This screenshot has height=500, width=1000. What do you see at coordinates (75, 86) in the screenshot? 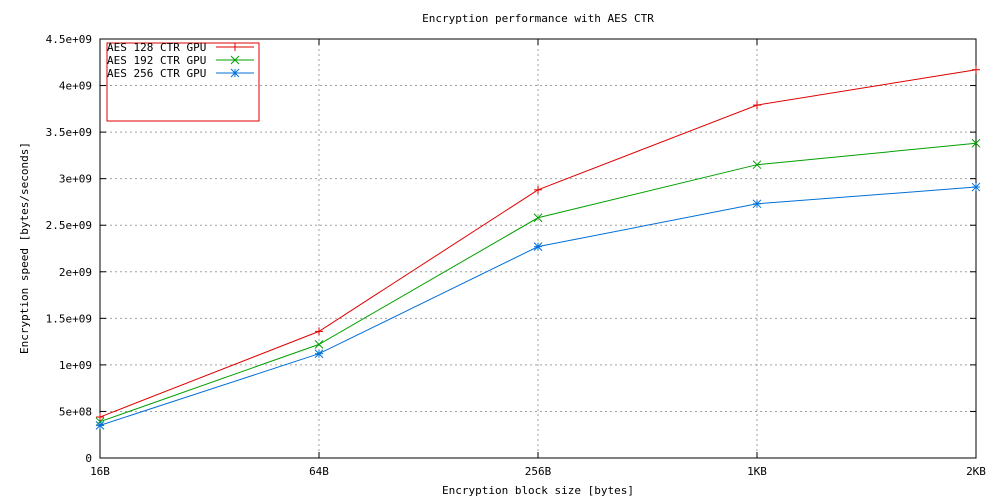
I see `y-tick-label: 4e+09` at bounding box center [75, 86].